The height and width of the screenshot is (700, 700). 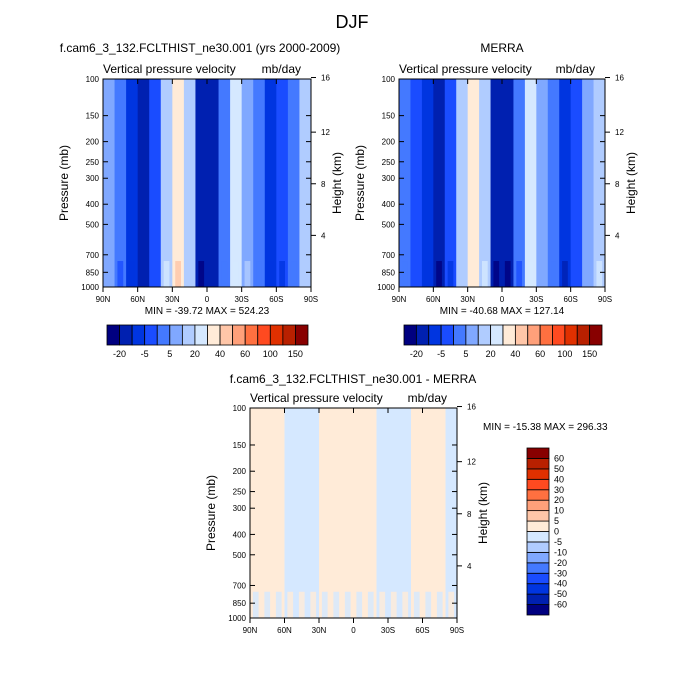 I want to click on y-tick-label: 1000, so click(x=386, y=287).